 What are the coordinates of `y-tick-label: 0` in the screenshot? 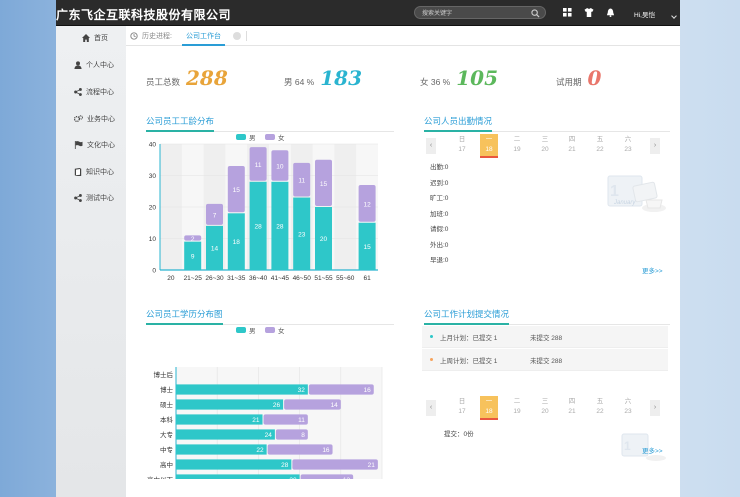 It's located at (154, 271).